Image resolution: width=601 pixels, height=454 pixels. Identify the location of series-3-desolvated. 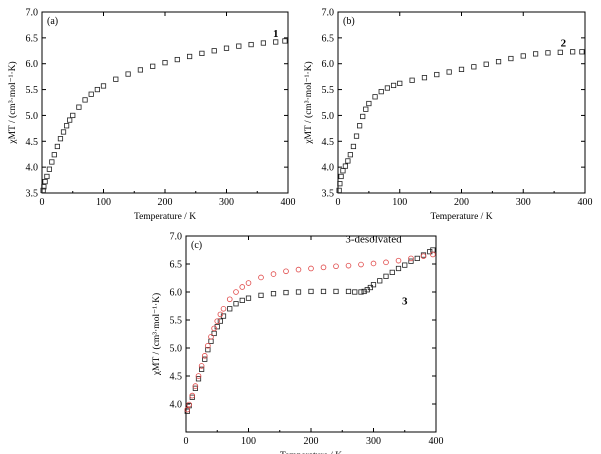
(310, 332).